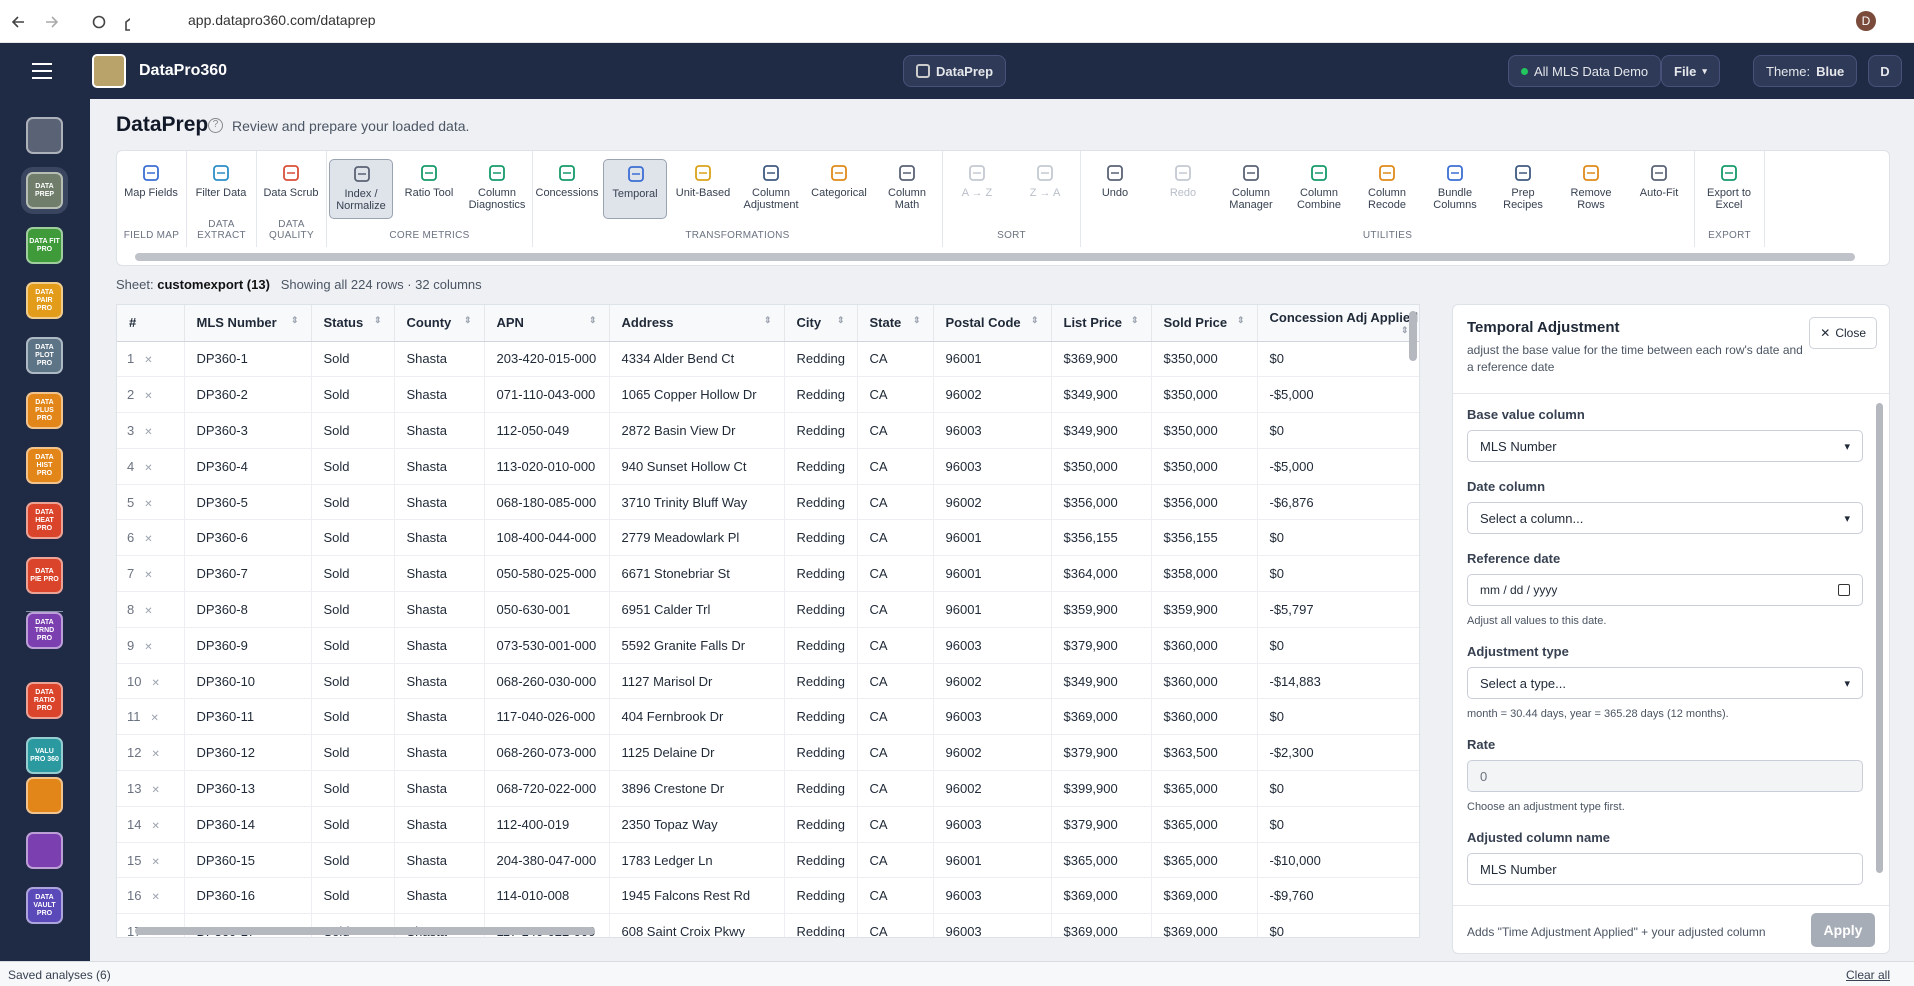 This screenshot has height=986, width=1914. I want to click on table-cell: DP360-9, so click(248, 645).